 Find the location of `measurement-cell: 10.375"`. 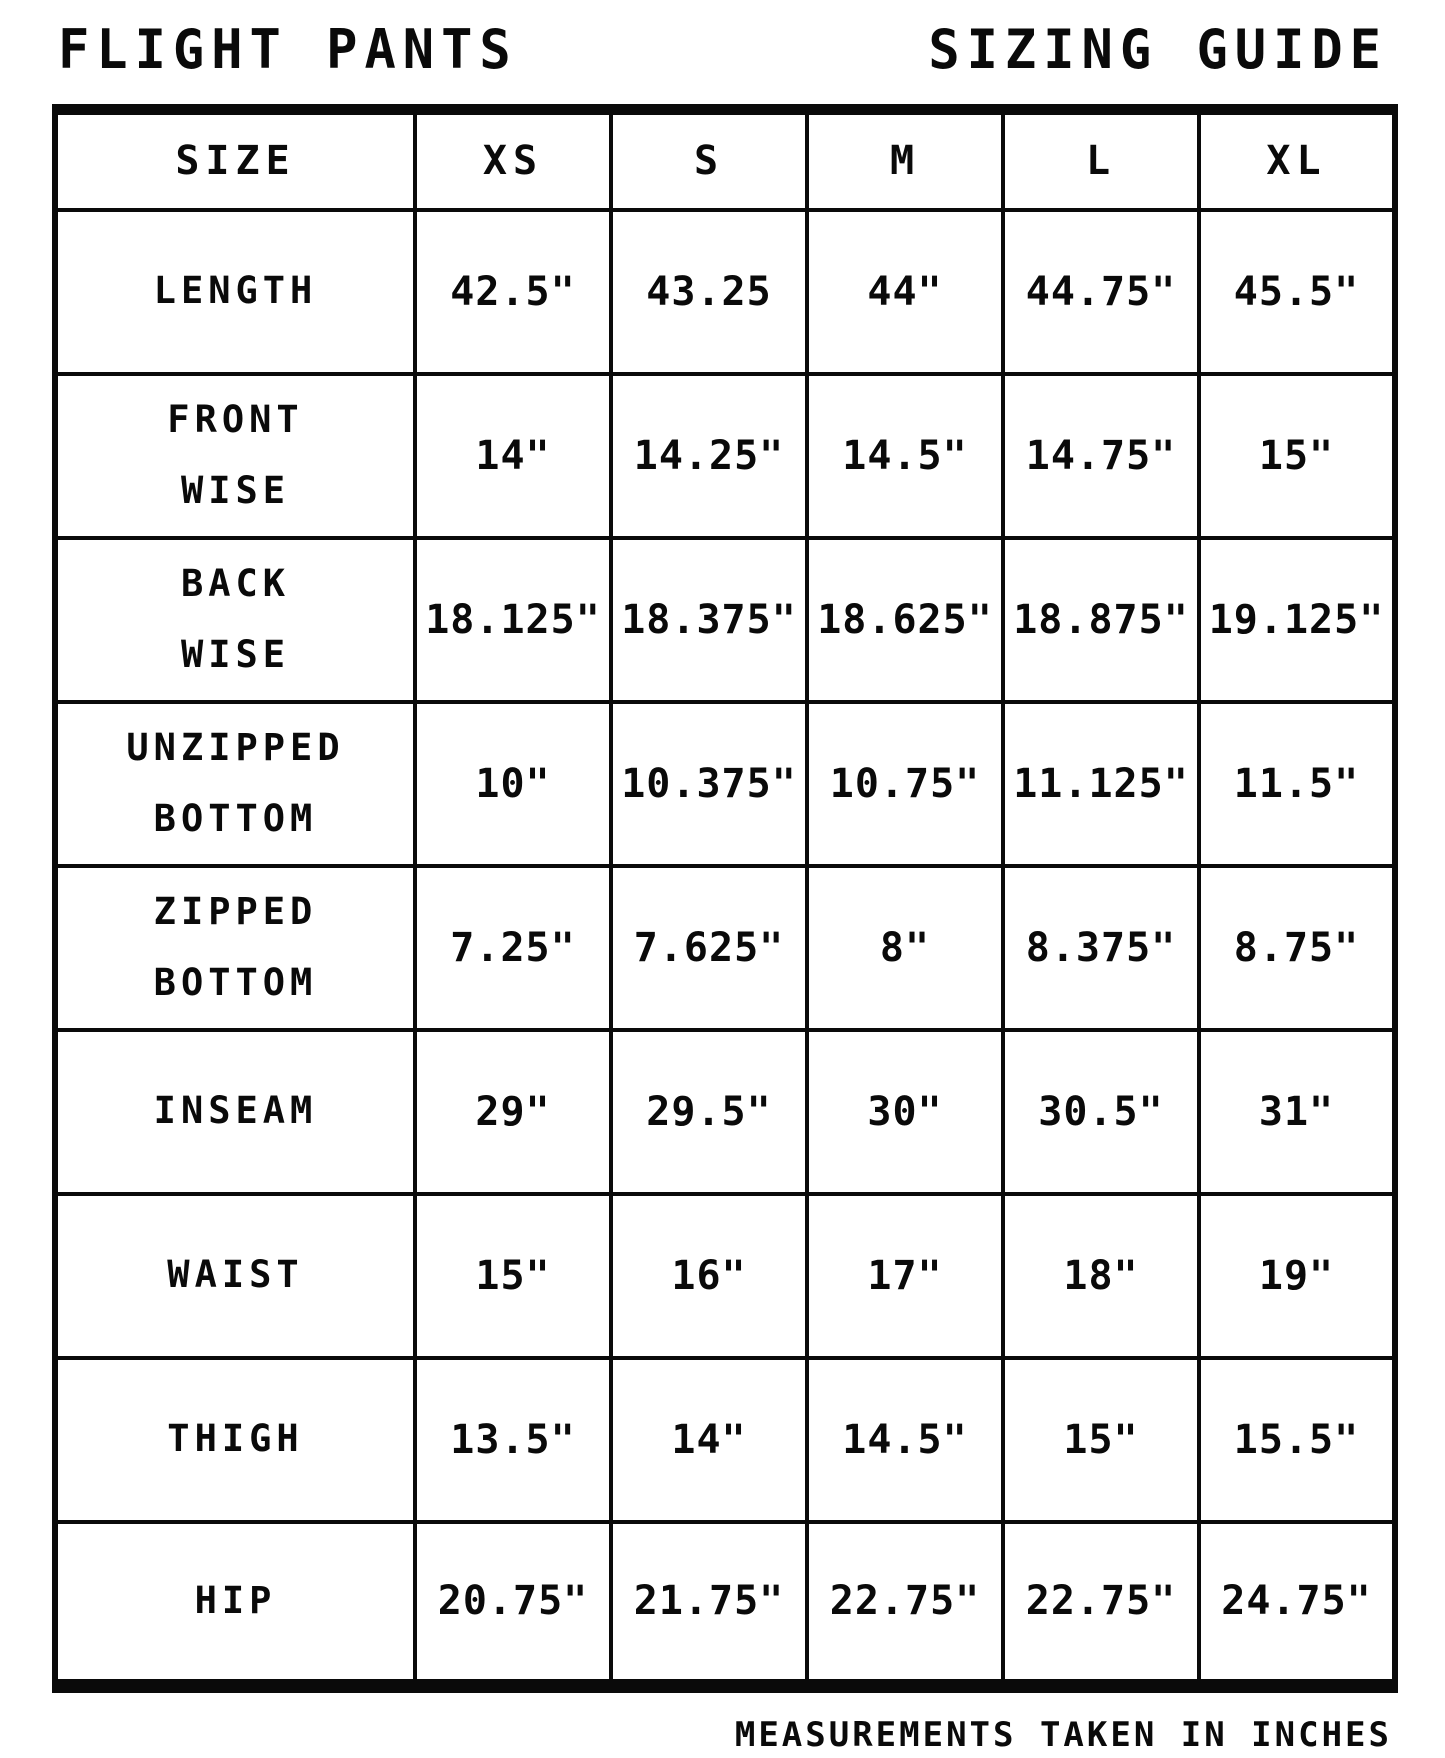

measurement-cell: 10.375" is located at coordinates (709, 783).